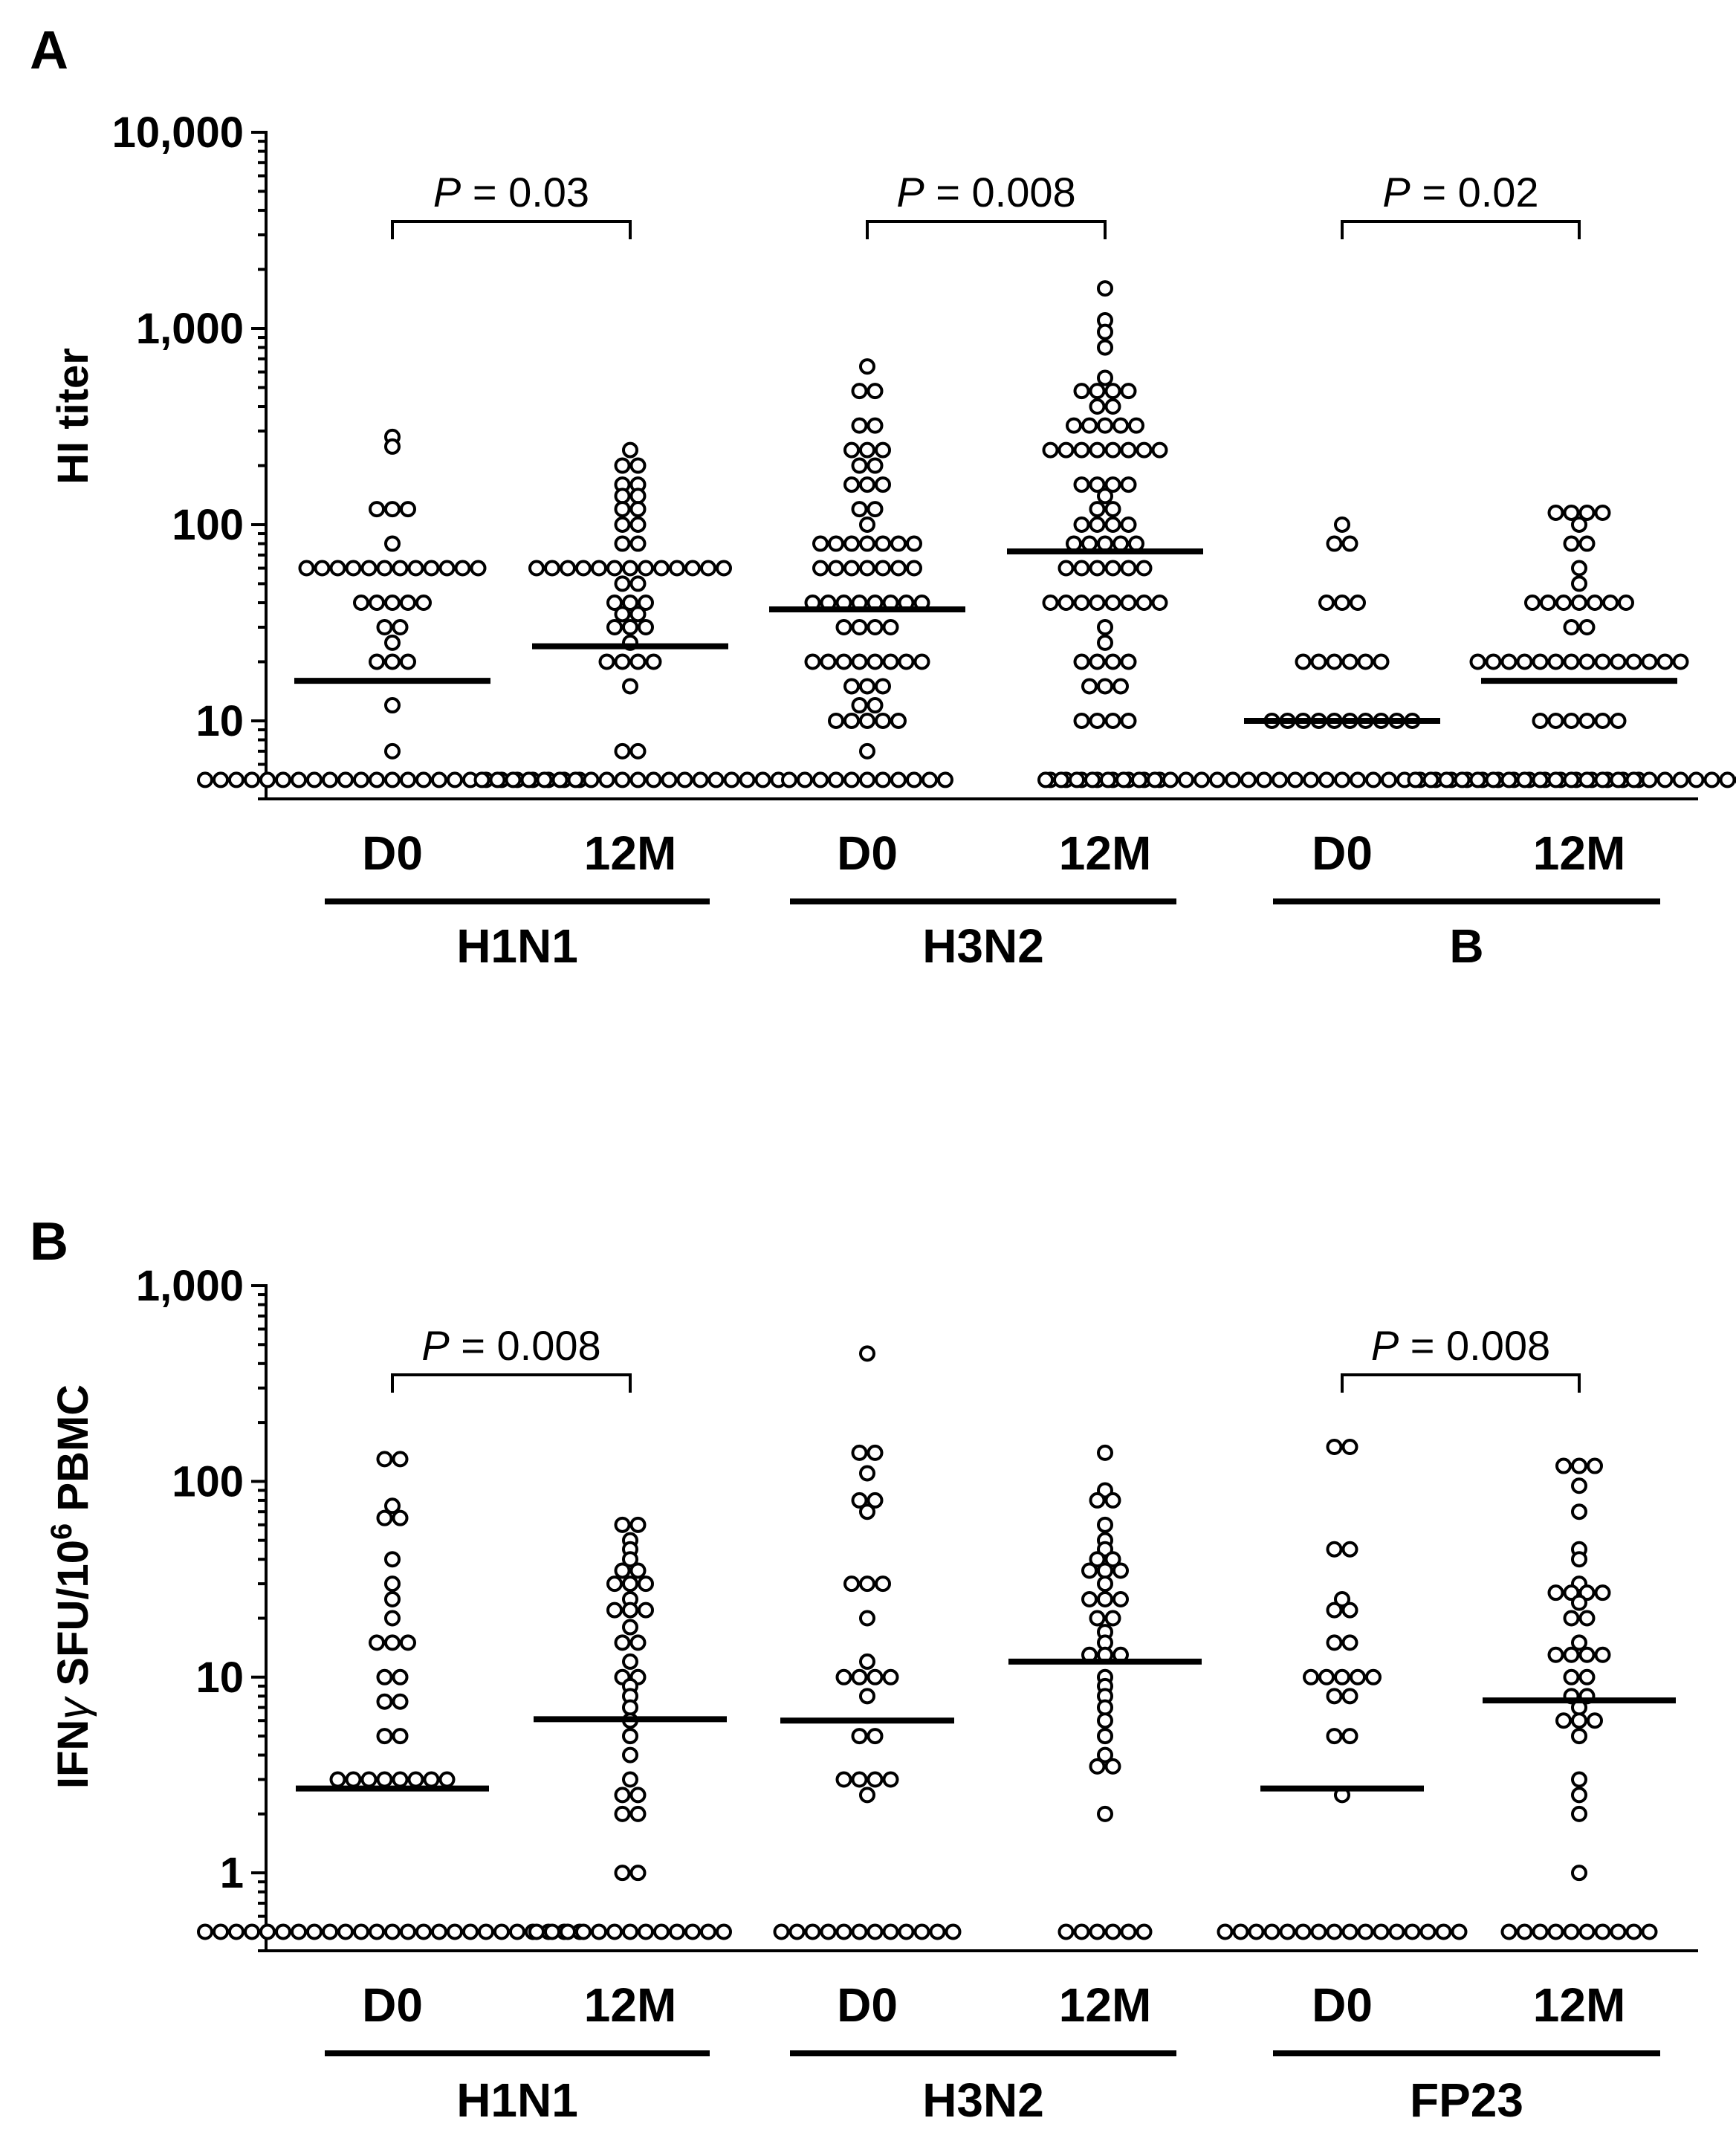 The width and height of the screenshot is (1736, 2144). Describe the element at coordinates (219, 1678) in the screenshot. I see `y-tick-label: 10` at that location.